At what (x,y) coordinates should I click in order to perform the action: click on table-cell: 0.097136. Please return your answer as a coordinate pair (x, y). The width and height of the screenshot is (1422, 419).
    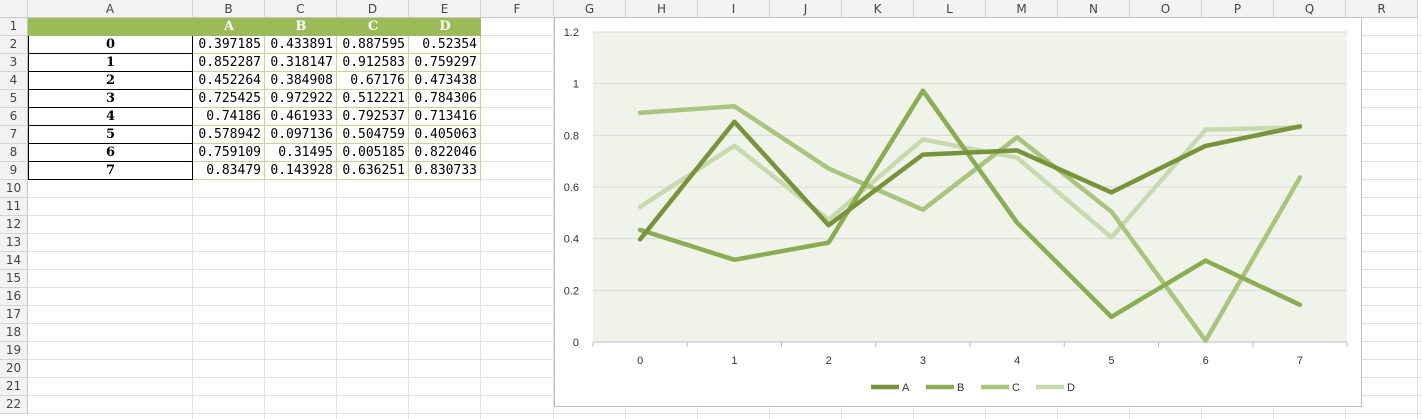
    Looking at the image, I should click on (301, 135).